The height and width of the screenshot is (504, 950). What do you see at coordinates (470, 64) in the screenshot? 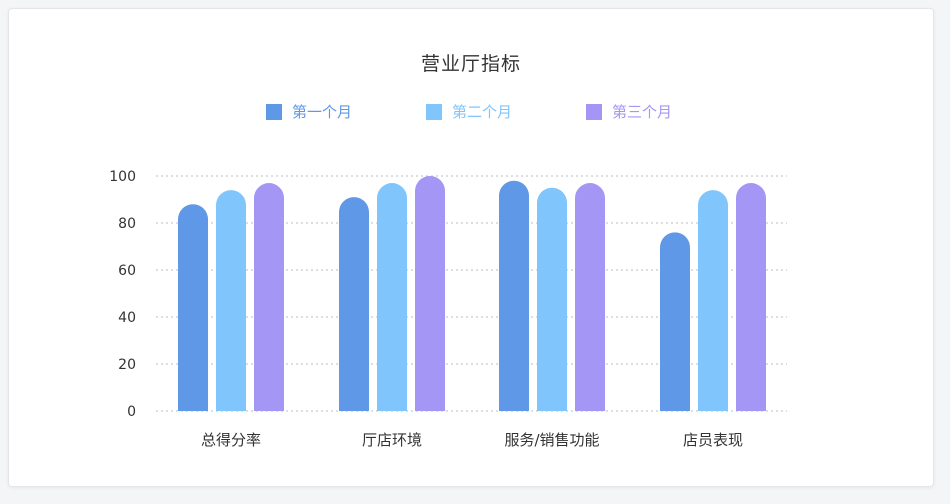
I see `chart-title: 营业厅指标` at bounding box center [470, 64].